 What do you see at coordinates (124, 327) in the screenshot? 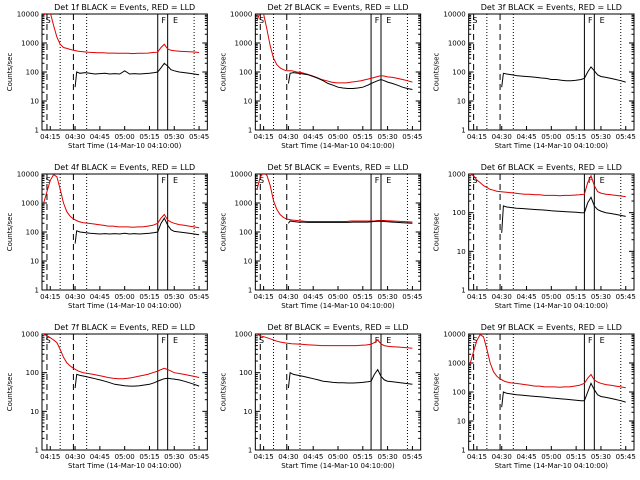
I see `panel-title: Det 7f BLACK = Events, RED = LLD` at bounding box center [124, 327].